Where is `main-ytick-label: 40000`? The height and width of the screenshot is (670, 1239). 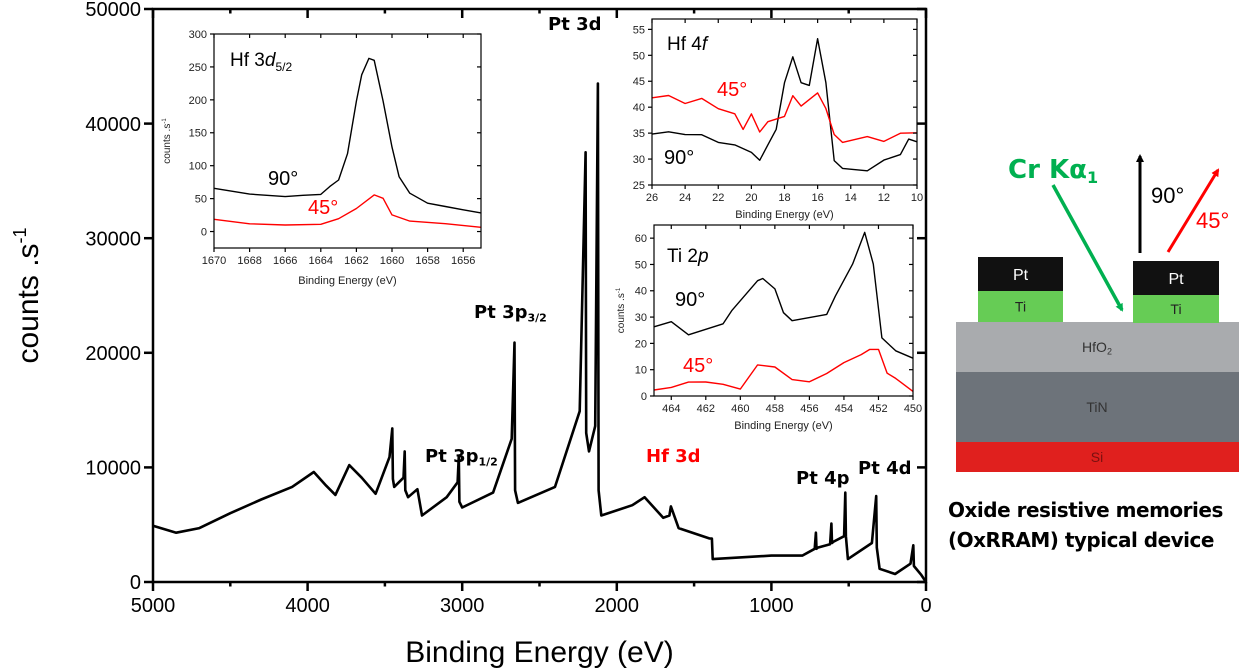
main-ytick-label: 40000 is located at coordinates (113, 125).